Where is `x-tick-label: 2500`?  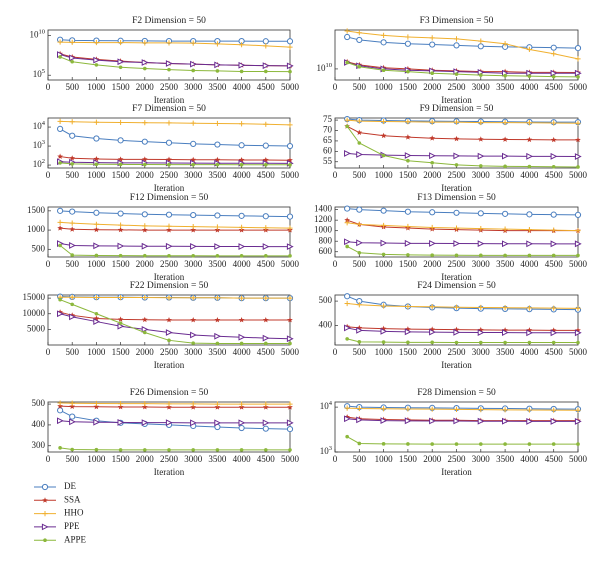 x-tick-label: 2500 is located at coordinates (169, 87).